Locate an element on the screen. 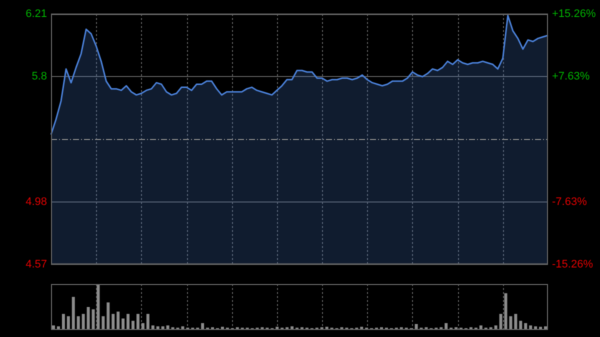 Image resolution: width=600 pixels, height=337 pixels. y-tick-label: 6.21 is located at coordinates (36, 14).